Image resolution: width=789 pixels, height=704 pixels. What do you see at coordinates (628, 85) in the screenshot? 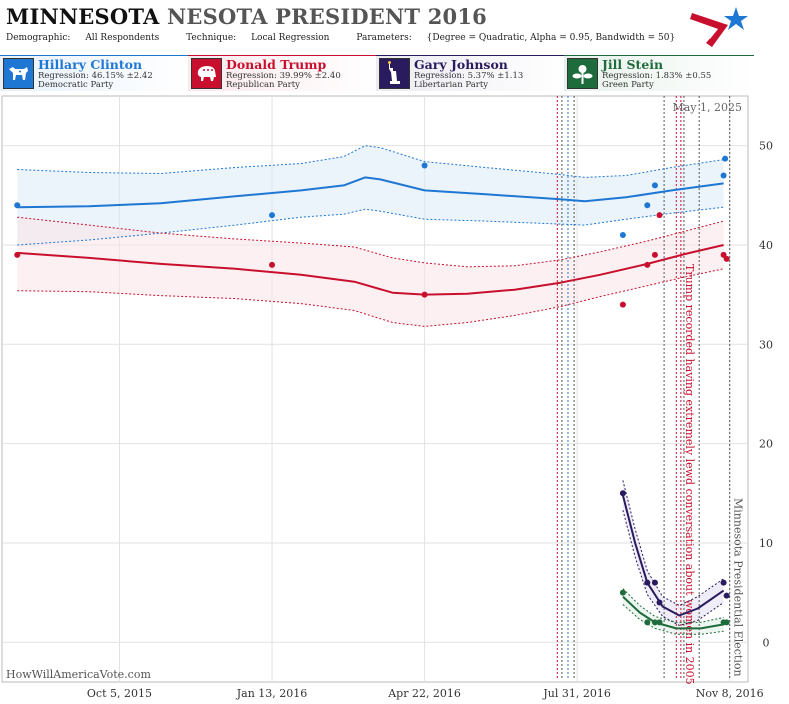
I see `candidate-party: Green Party` at bounding box center [628, 85].